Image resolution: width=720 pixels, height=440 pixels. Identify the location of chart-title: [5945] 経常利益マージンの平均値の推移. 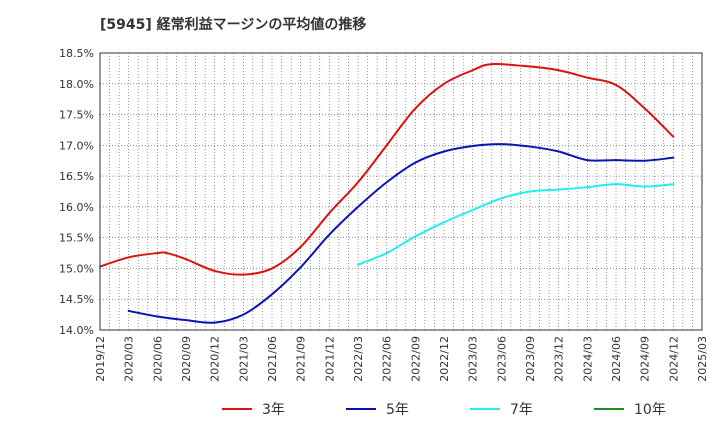
(233, 24).